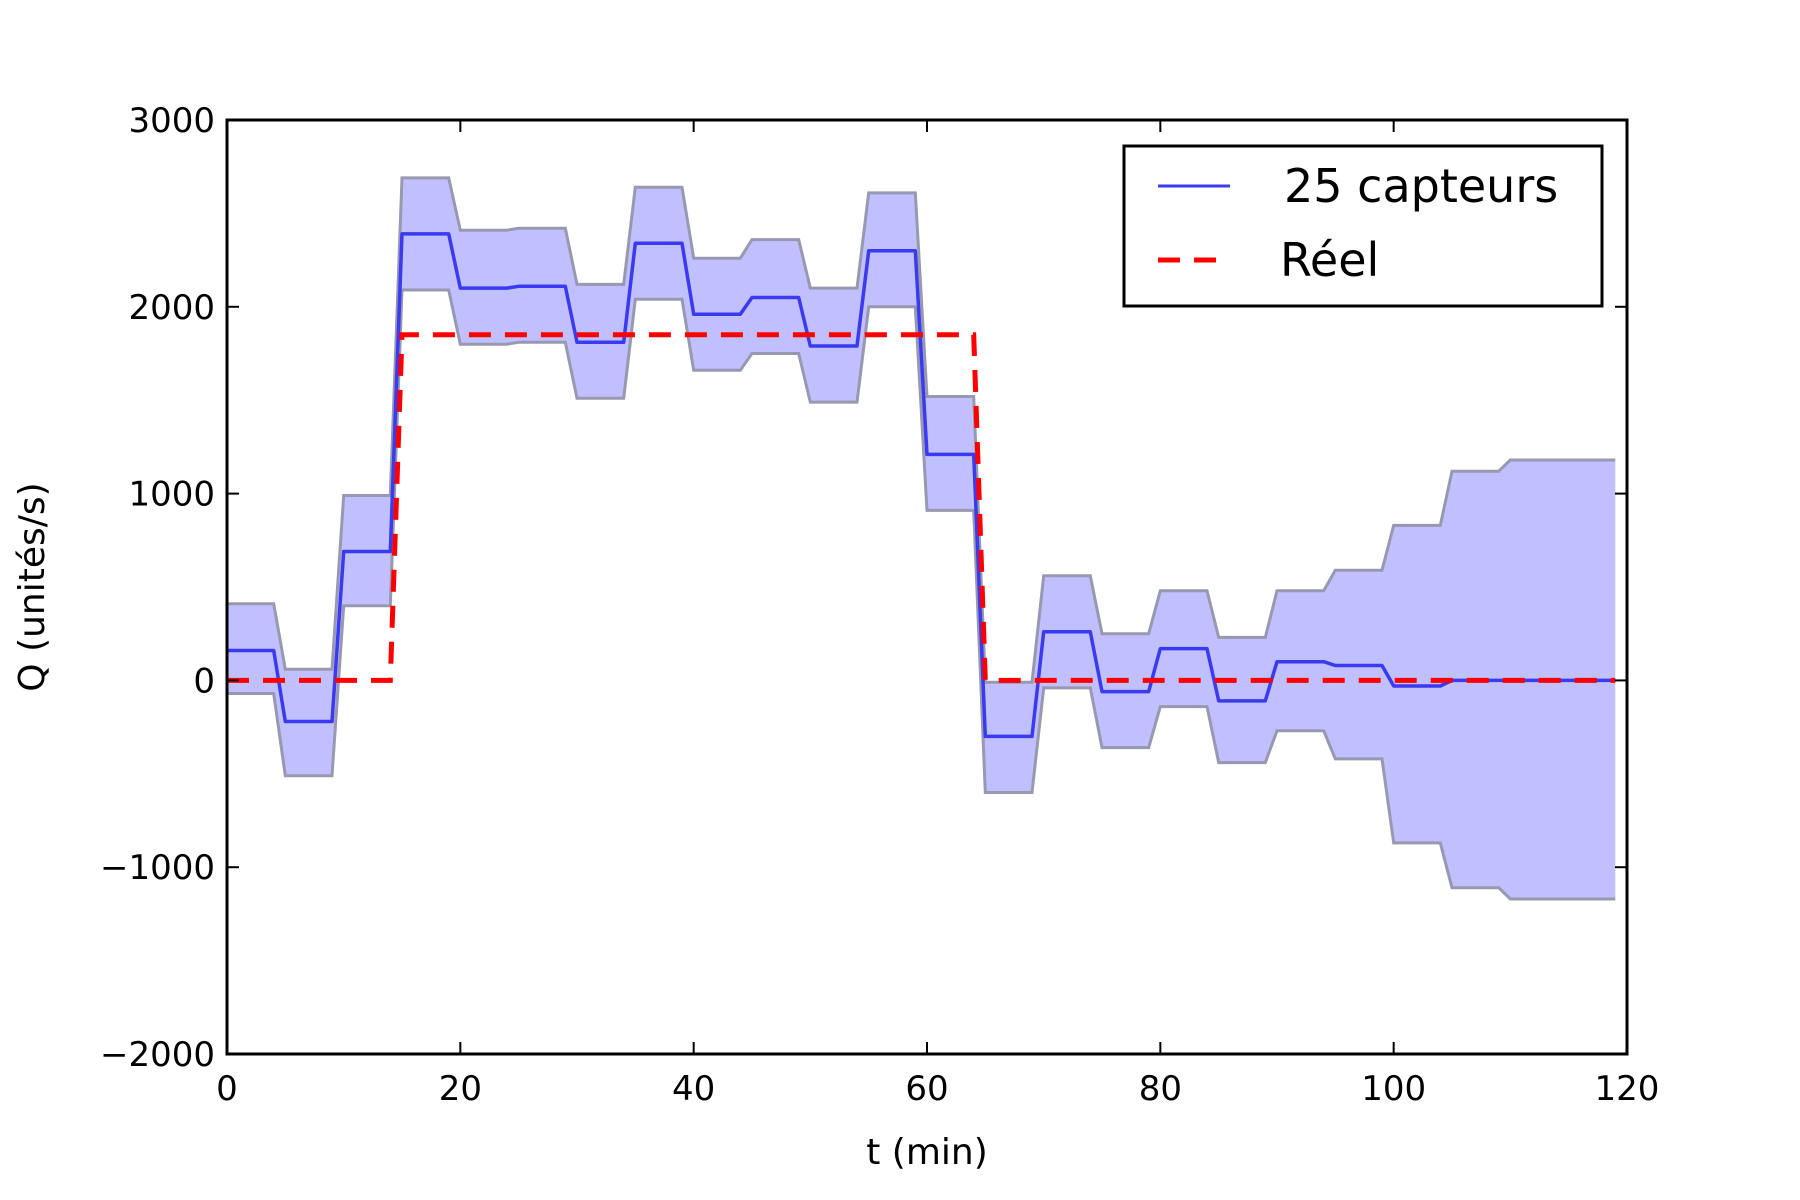 The width and height of the screenshot is (1800, 1200). Describe the element at coordinates (1160, 1089) in the screenshot. I see `x-tick-label: 80` at that location.